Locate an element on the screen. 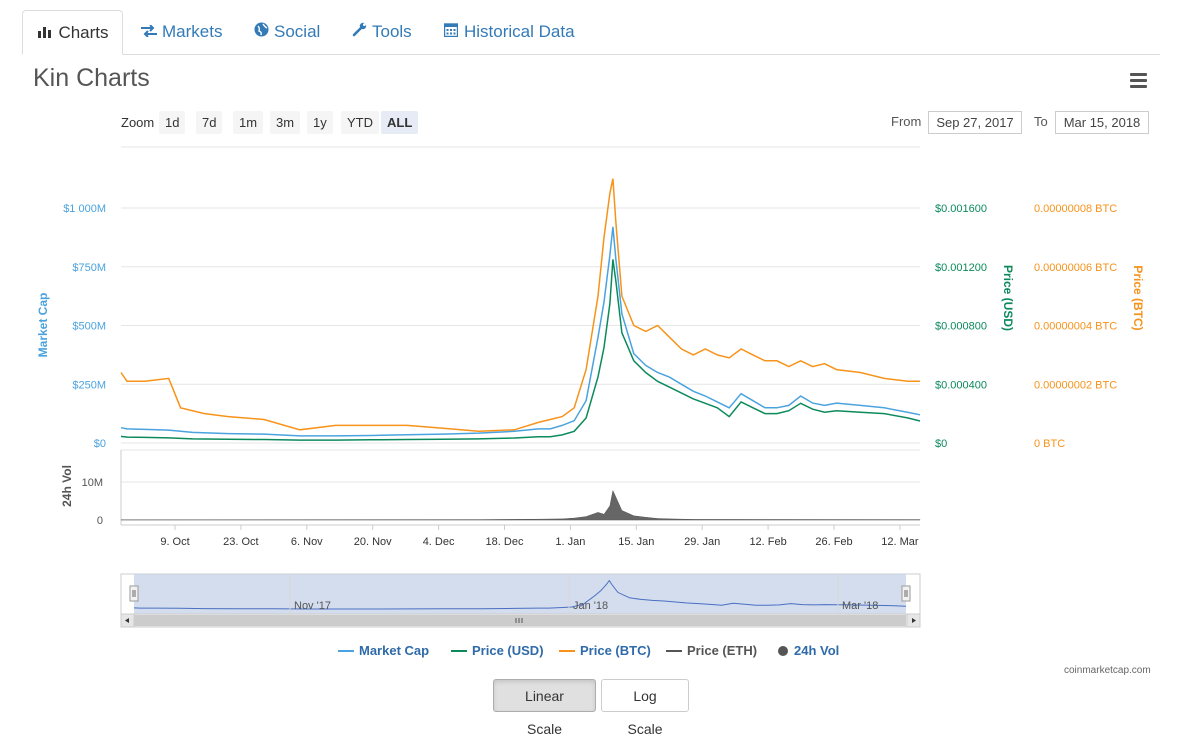  zoom-ytd-button: YTD is located at coordinates (360, 122).